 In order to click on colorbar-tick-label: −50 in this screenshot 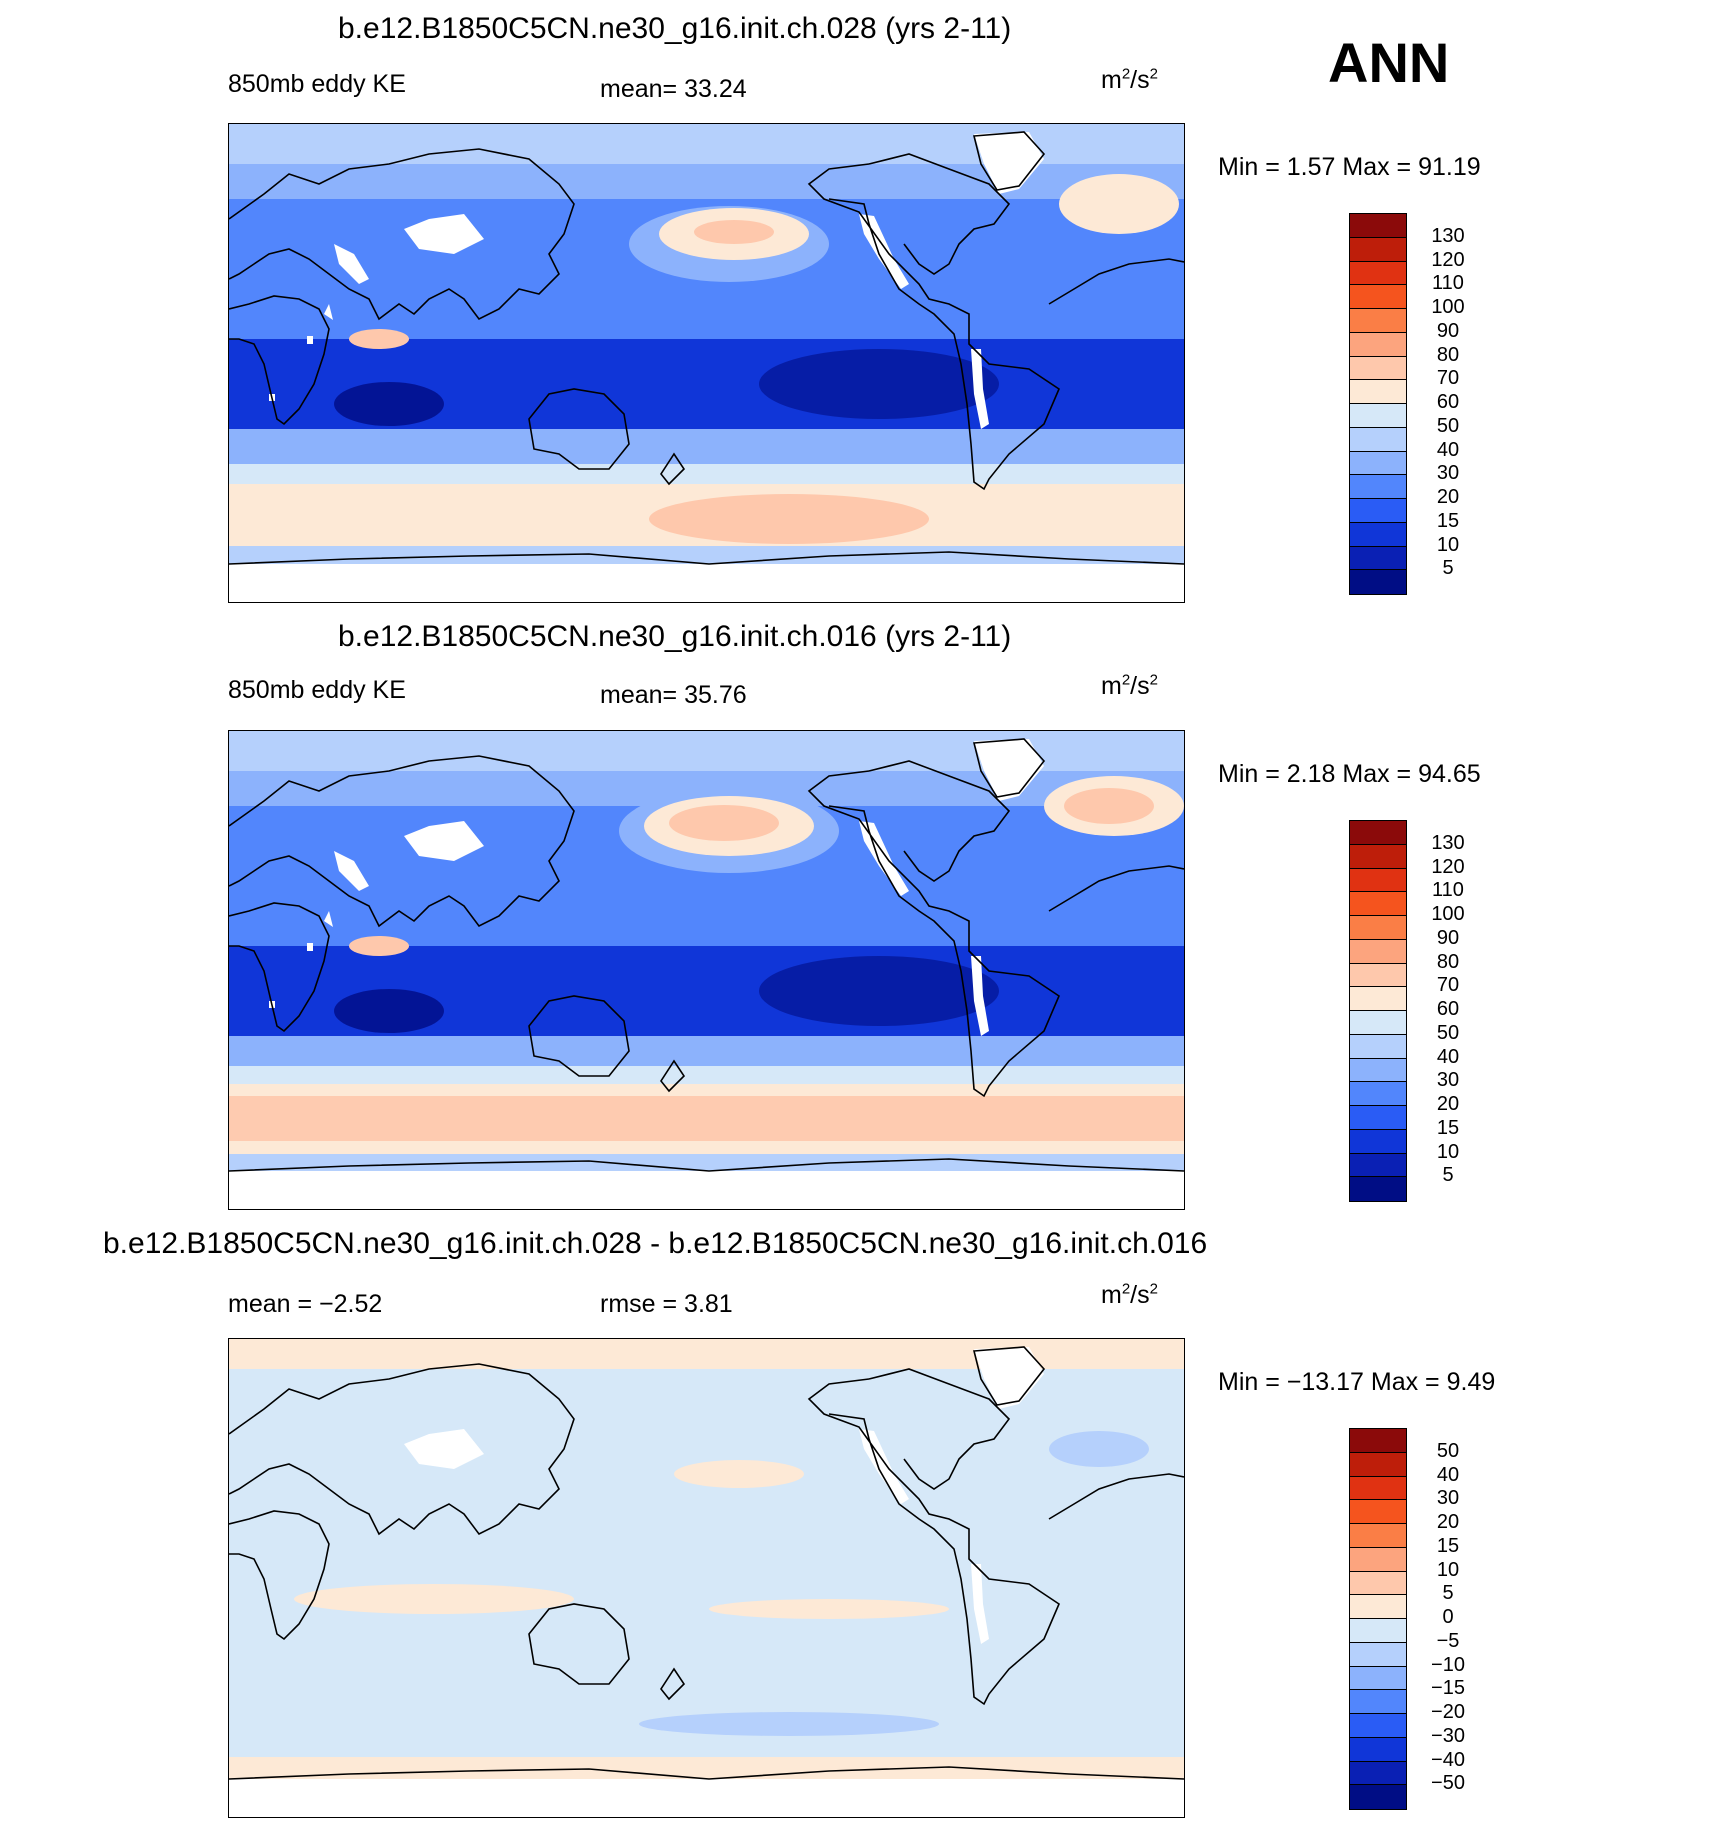, I will do `click(1448, 1783)`.